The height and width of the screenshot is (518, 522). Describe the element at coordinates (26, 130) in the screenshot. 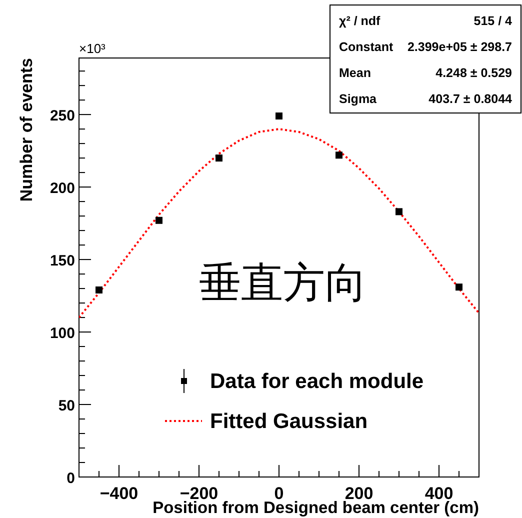

I see `y-axis-title: Number of events` at that location.